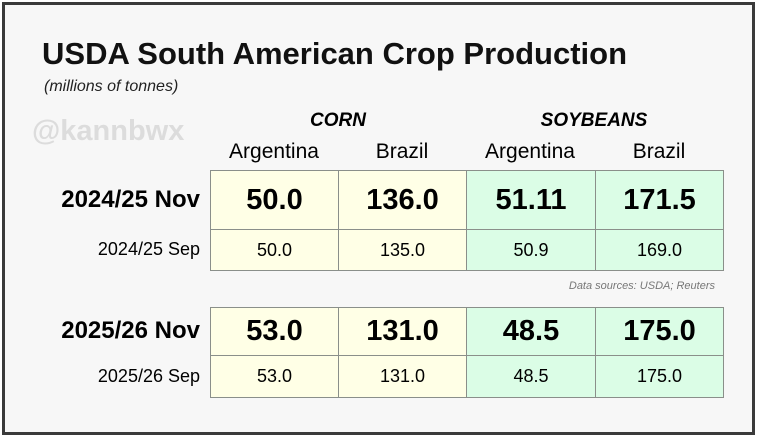 This screenshot has height=437, width=757. Describe the element at coordinates (111, 86) in the screenshot. I see `chart-subtitle: (millions of tonnes)` at that location.